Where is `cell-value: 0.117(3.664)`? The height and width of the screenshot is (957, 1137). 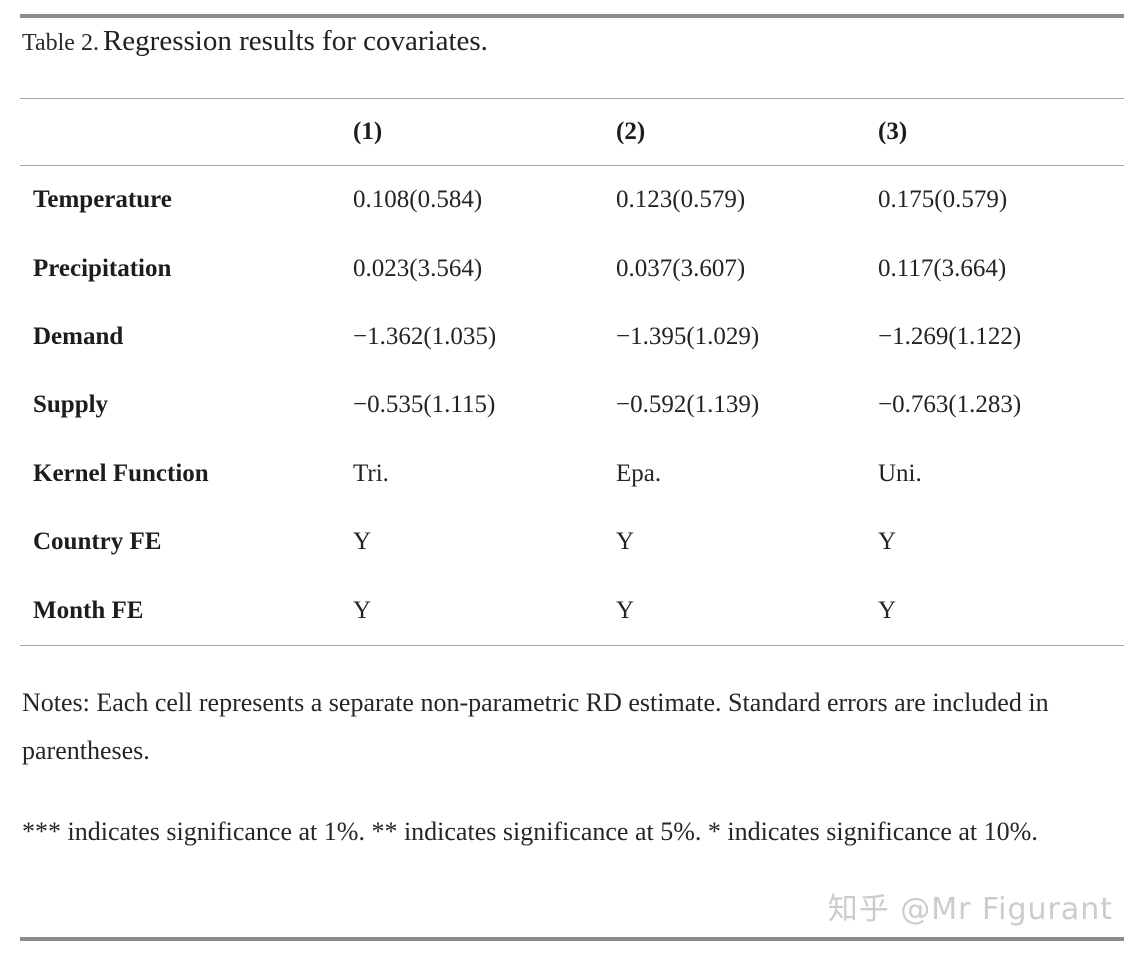
cell-value: 0.117(3.664) is located at coordinates (942, 268).